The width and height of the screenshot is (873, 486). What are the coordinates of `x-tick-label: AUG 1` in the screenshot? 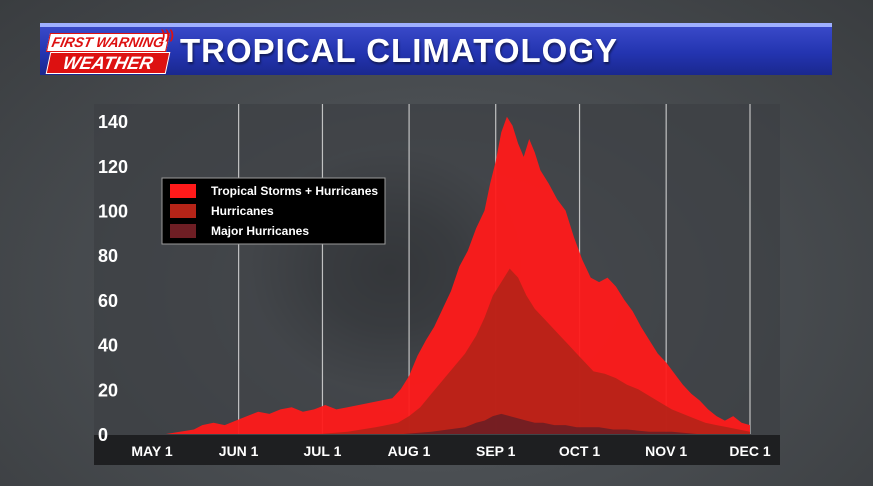 It's located at (409, 451).